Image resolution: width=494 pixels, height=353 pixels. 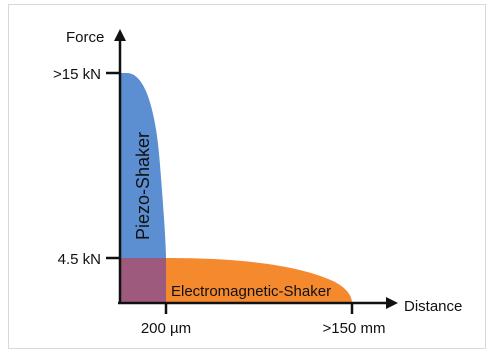 I want to click on y-axis-label: Force, so click(x=85, y=37).